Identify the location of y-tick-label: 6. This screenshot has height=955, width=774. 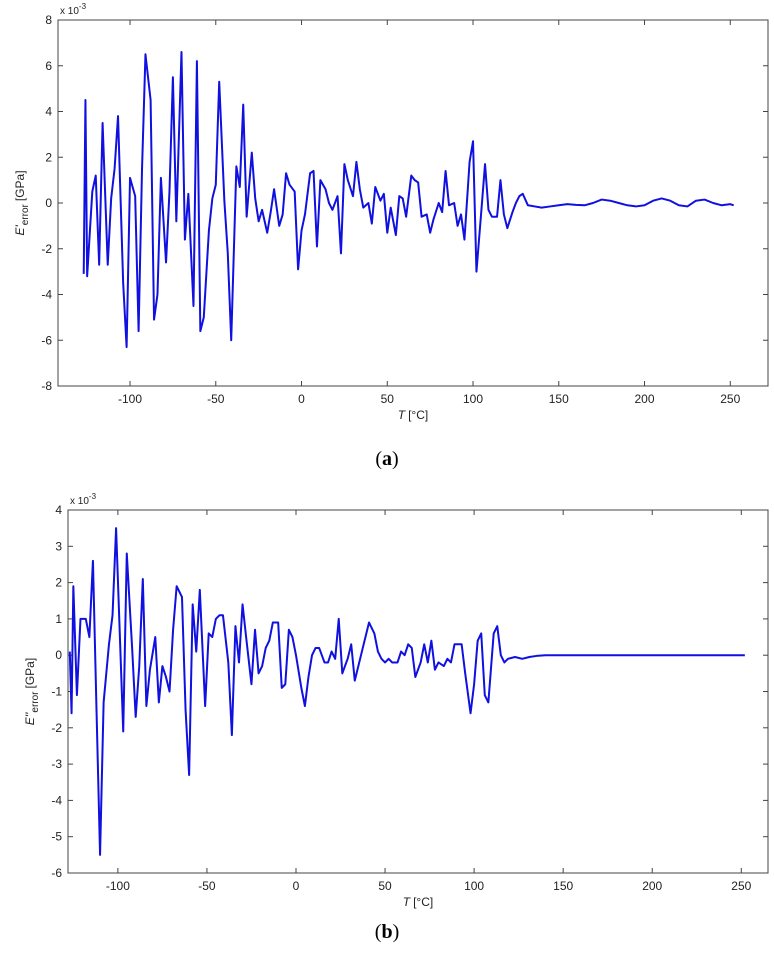
(48, 66).